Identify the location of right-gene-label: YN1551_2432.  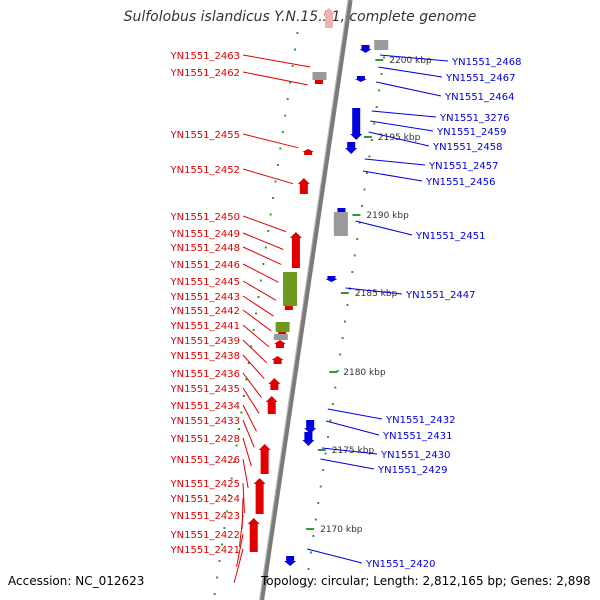
(420, 420).